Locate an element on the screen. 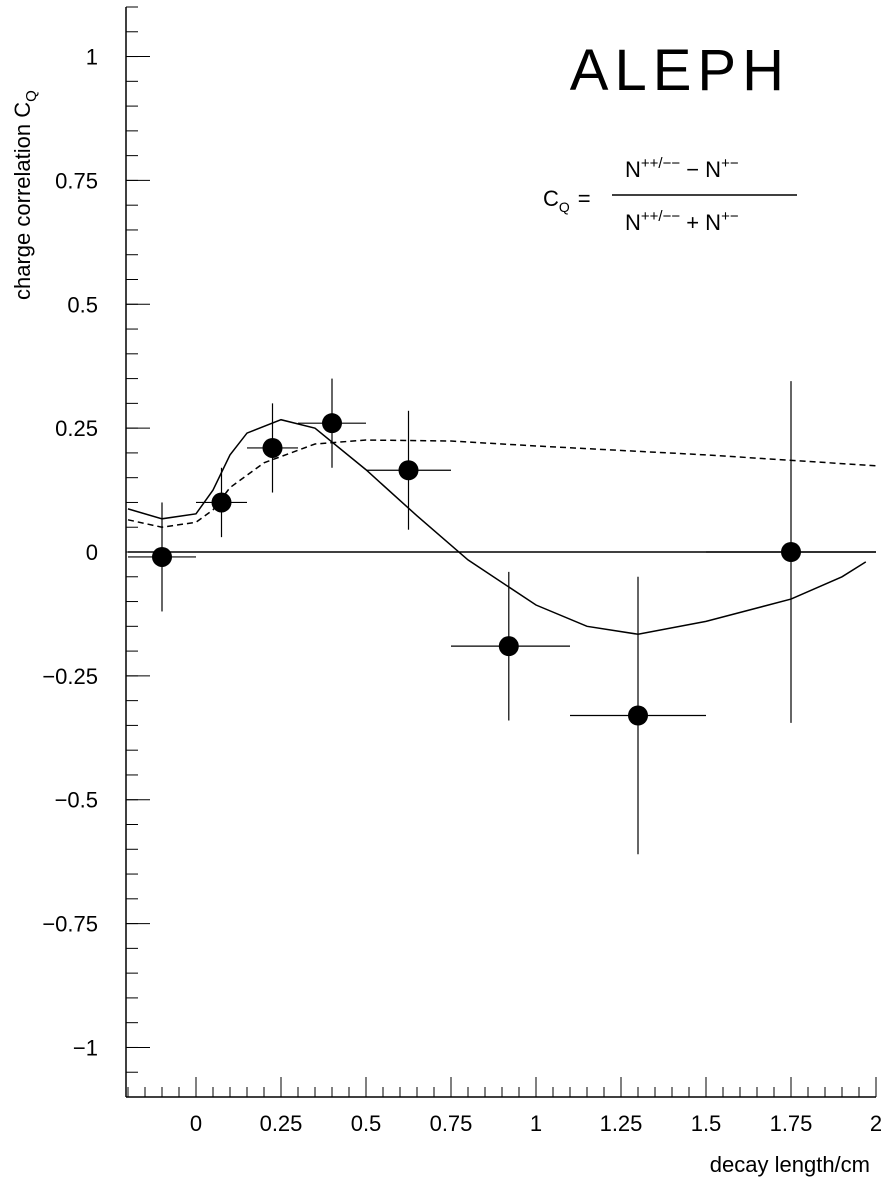 Image resolution: width=886 pixels, height=1181 pixels. x-axis-label: decay length/cm is located at coordinates (790, 1164).